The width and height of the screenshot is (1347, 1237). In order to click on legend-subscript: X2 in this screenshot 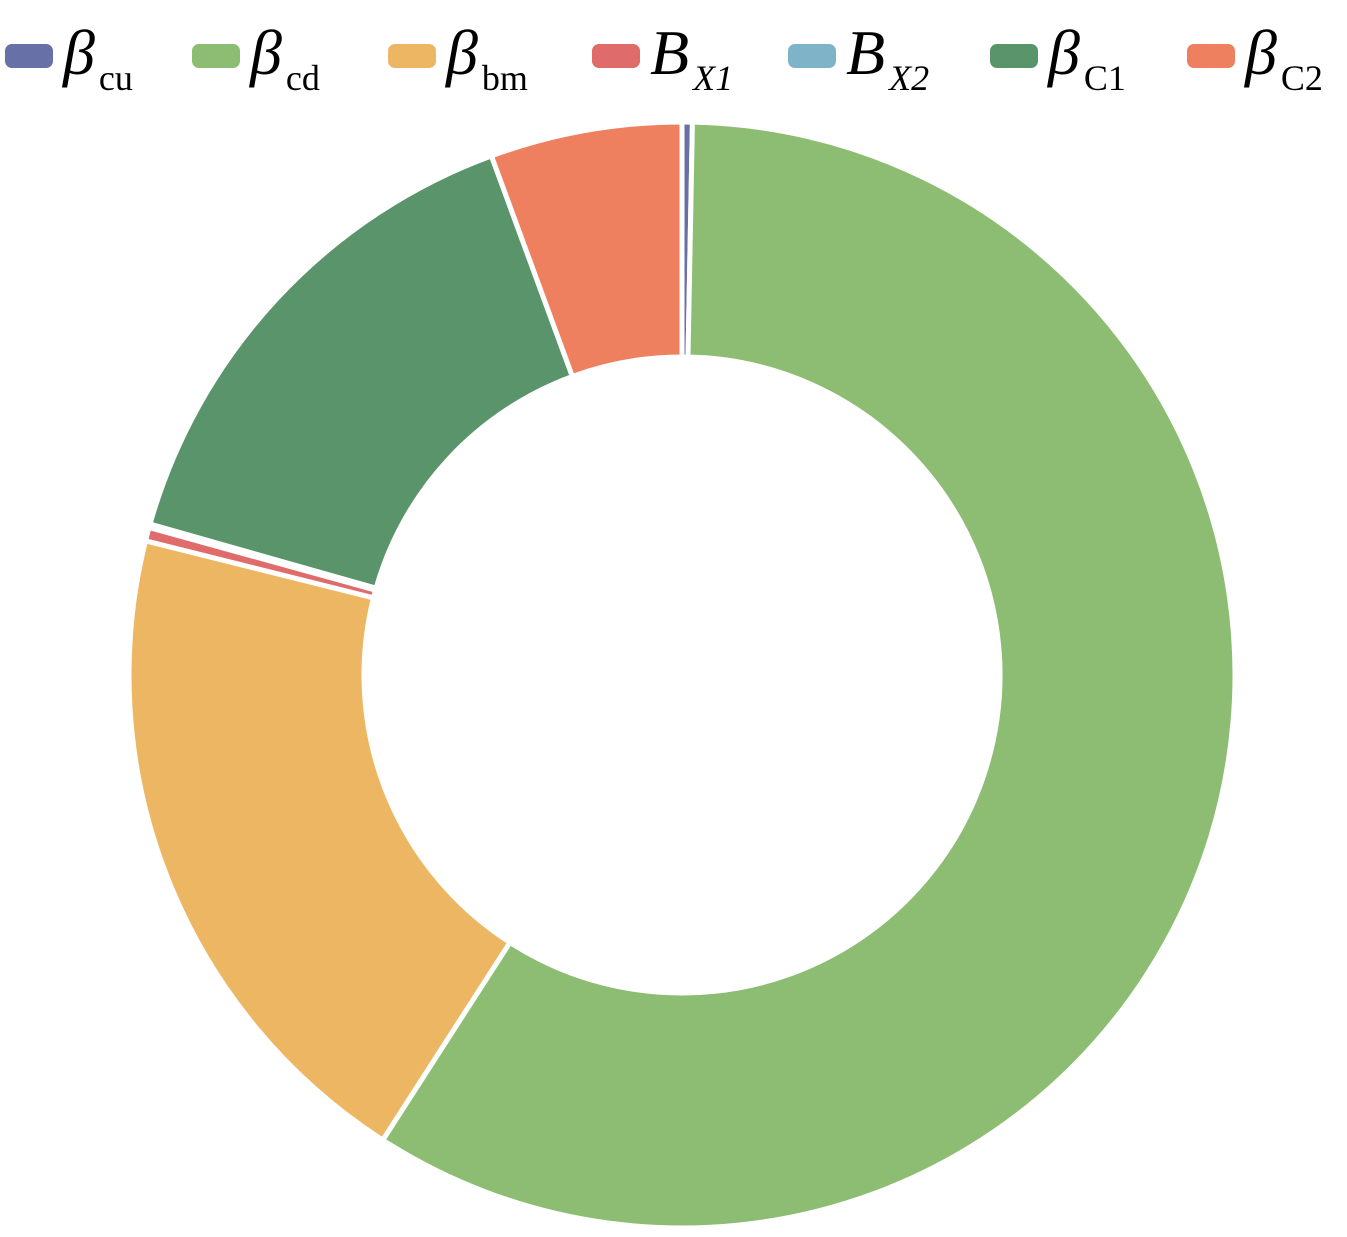, I will do `click(908, 78)`.